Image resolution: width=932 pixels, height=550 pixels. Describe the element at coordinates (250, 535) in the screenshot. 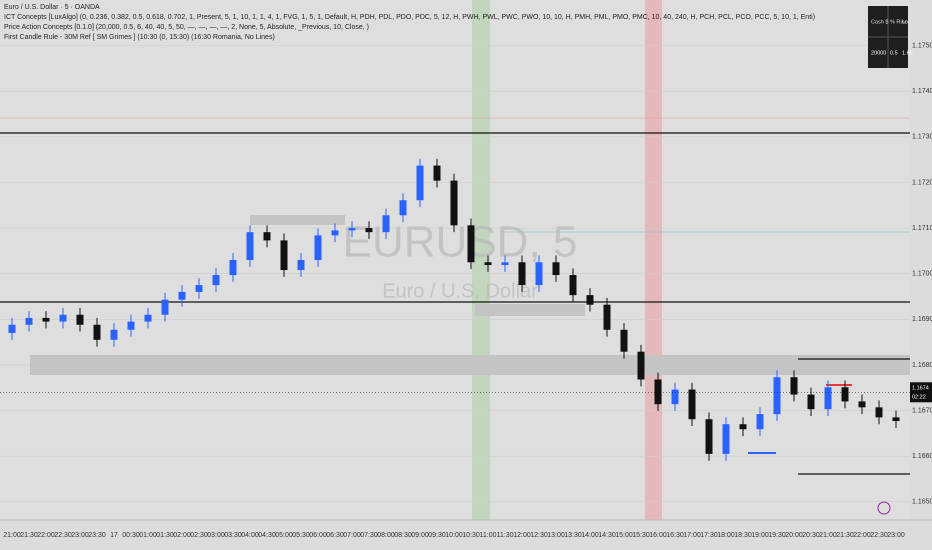

I see `x-tick-label: 04:00` at that location.